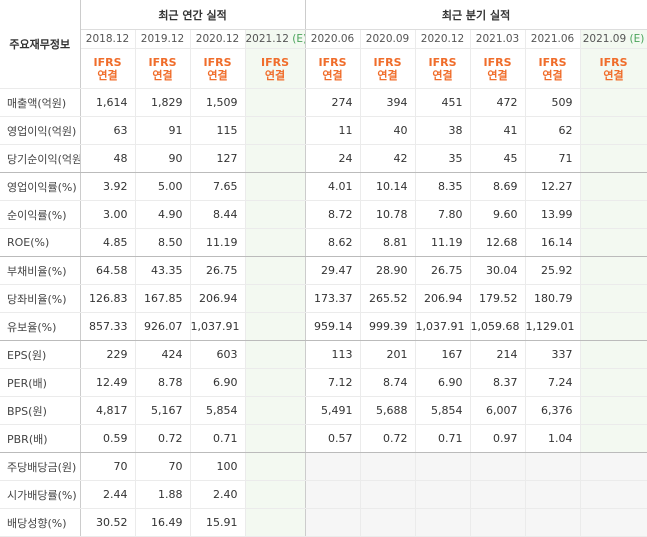  What do you see at coordinates (163, 382) in the screenshot?
I see `value-cell: 8.78` at bounding box center [163, 382].